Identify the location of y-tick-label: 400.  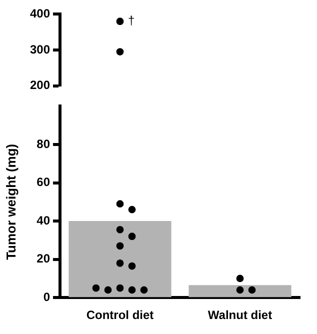
(40, 13).